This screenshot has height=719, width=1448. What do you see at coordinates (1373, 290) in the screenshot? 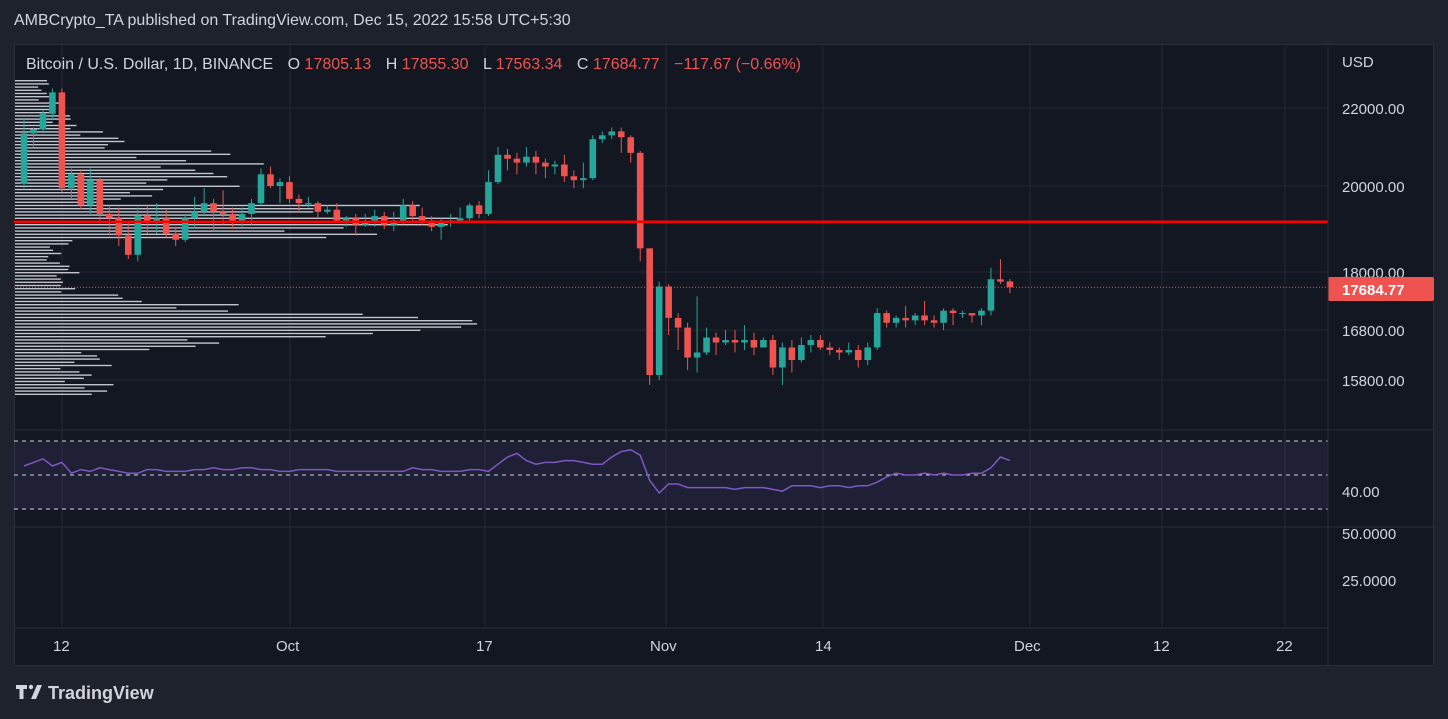
I see `last-price-label: 17684.77` at bounding box center [1373, 290].